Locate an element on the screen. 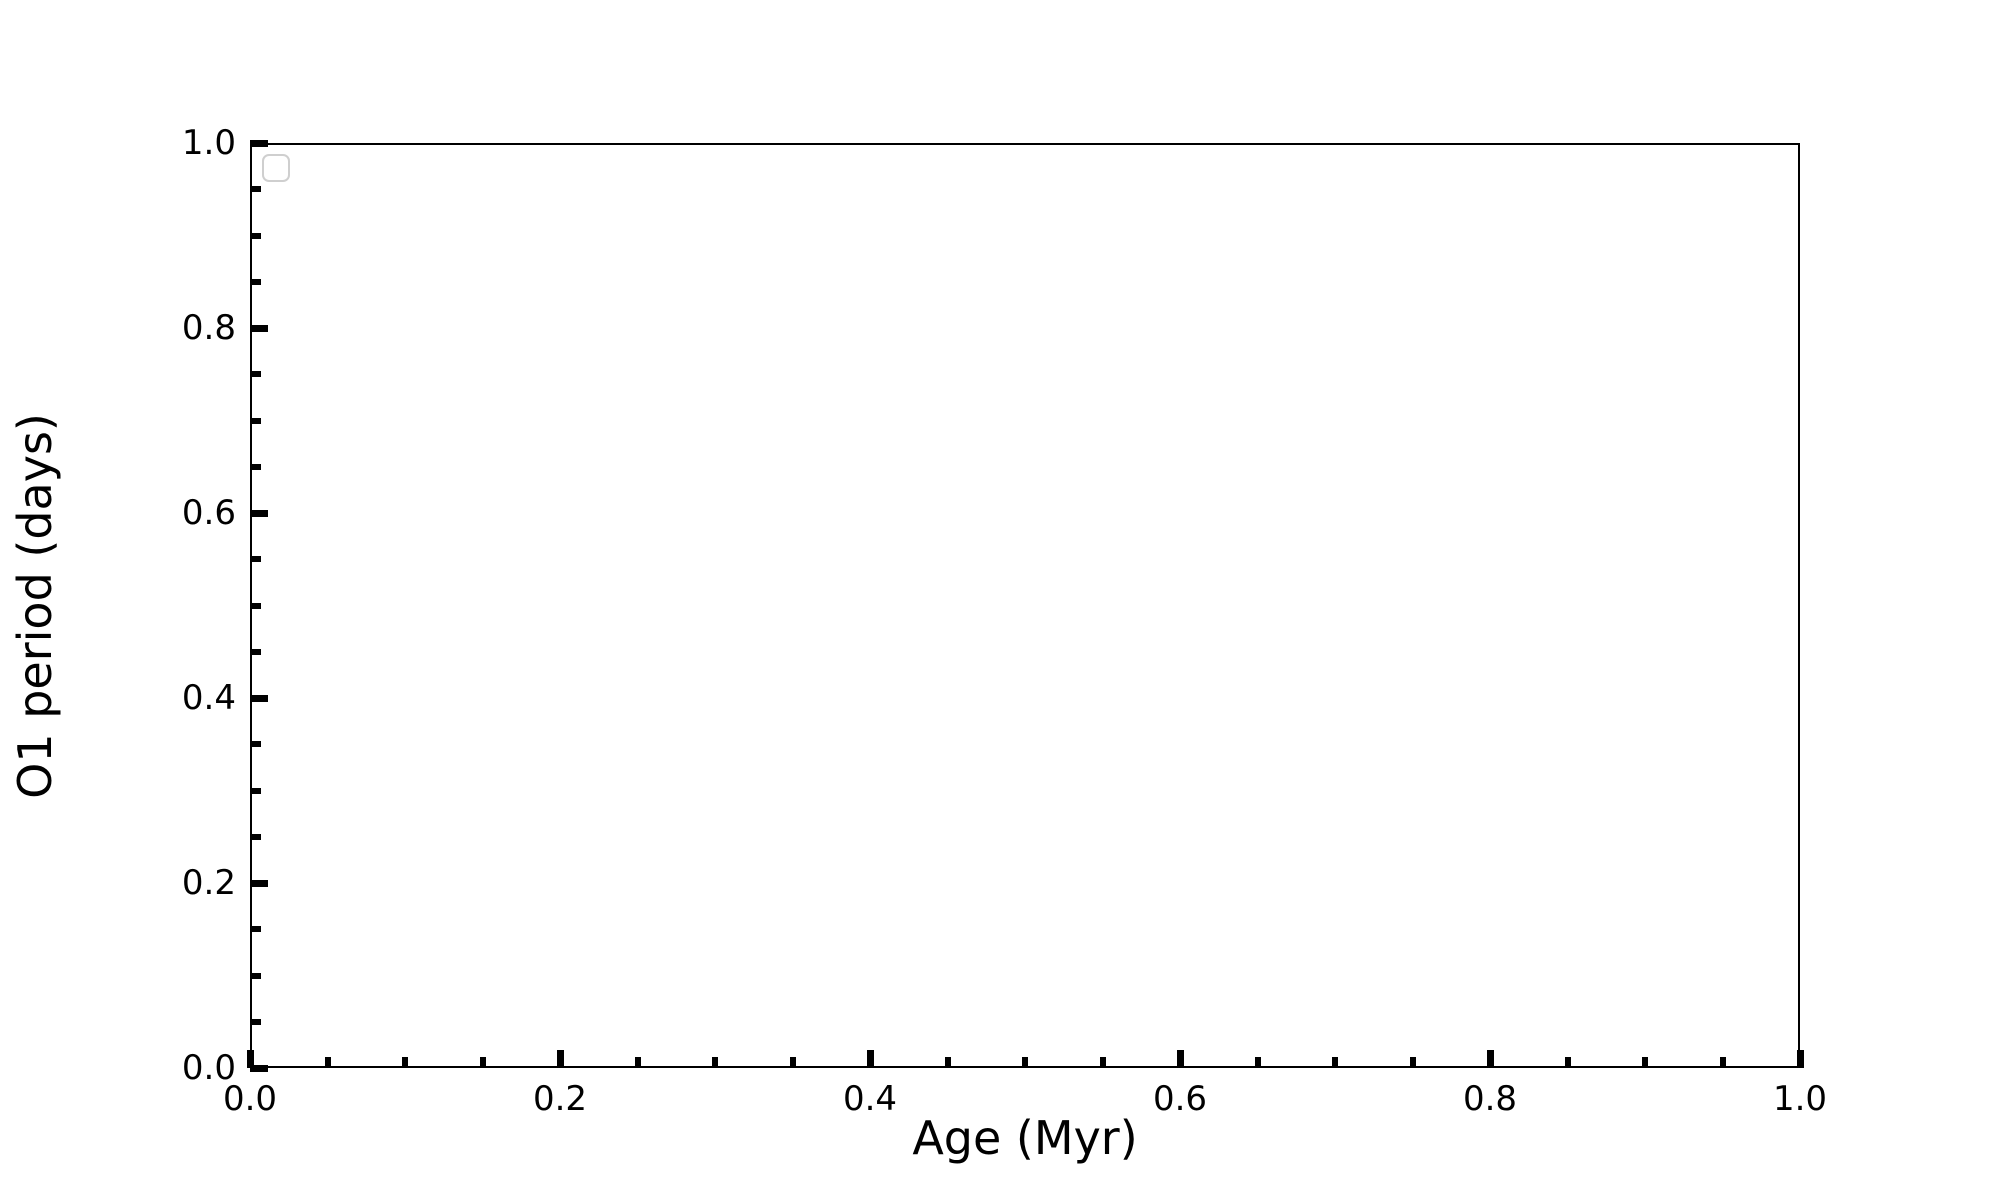 This screenshot has width=2000, height=1200. legend-box is located at coordinates (276, 168).